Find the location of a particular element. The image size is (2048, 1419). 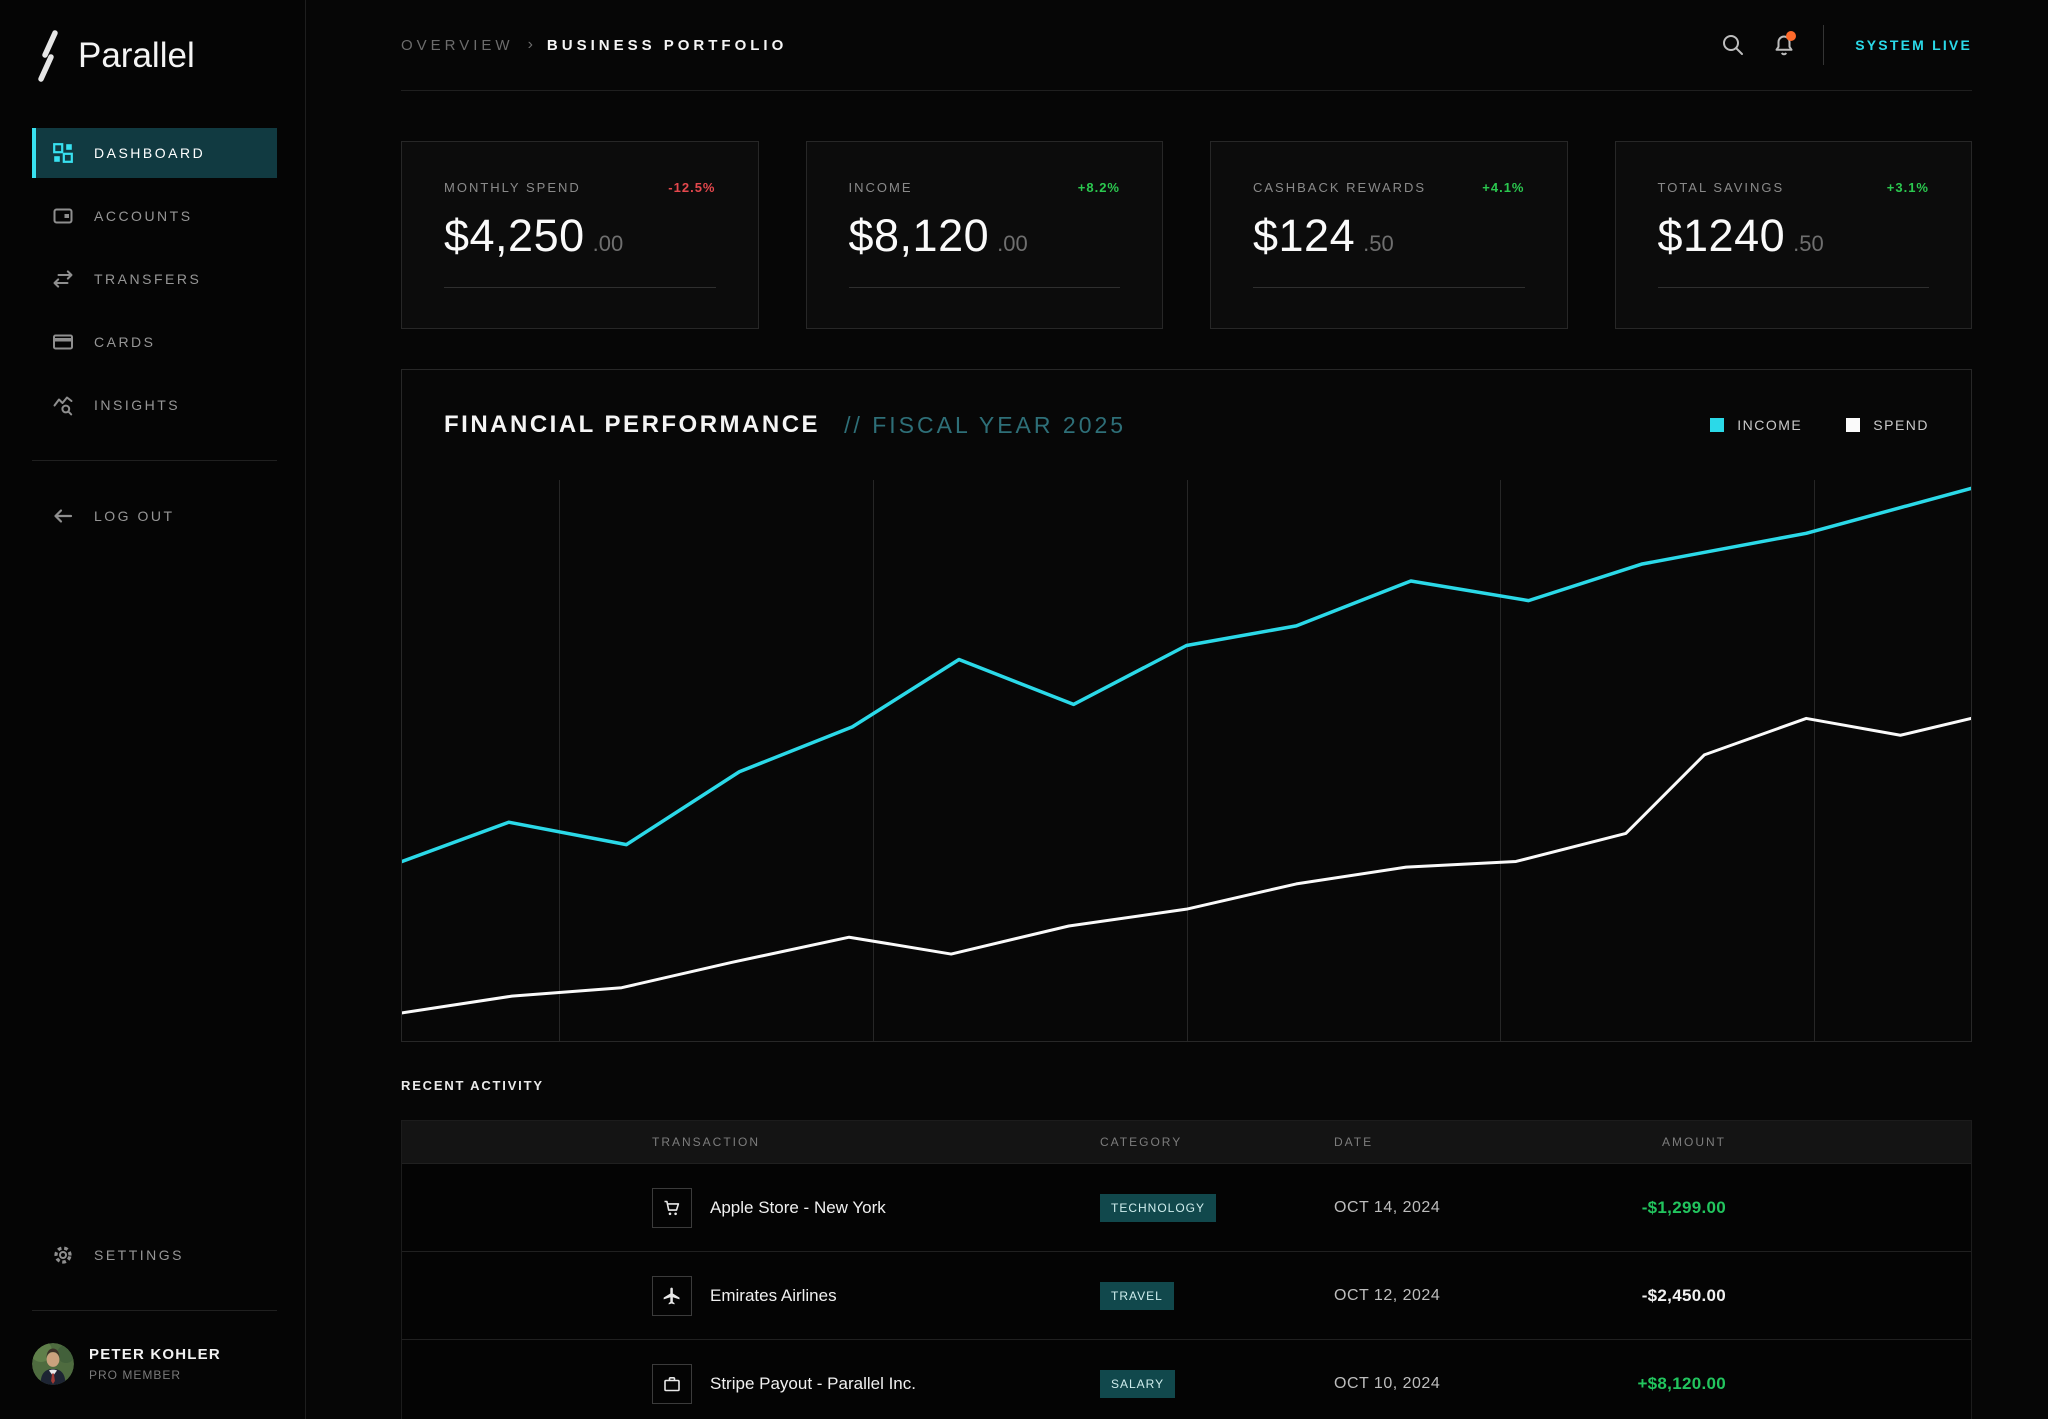

column-amount: AMOUNT is located at coordinates (1694, 1142).